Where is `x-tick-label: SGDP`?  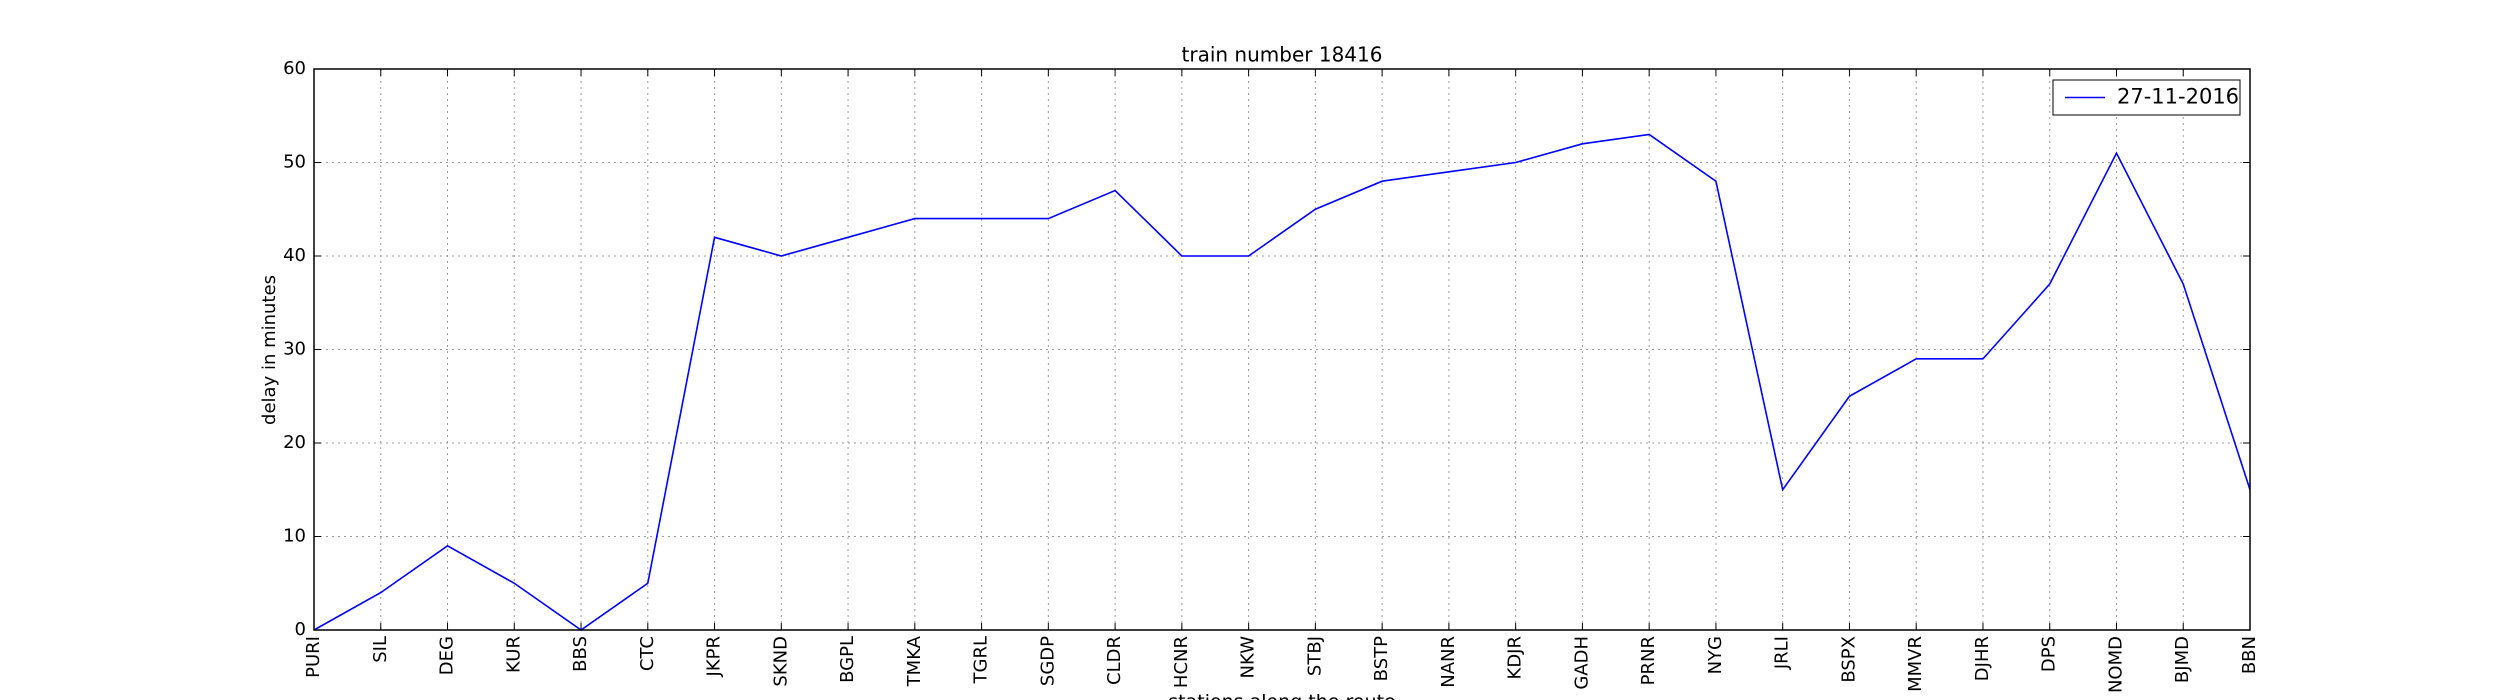
x-tick-label: SGDP is located at coordinates (1047, 661).